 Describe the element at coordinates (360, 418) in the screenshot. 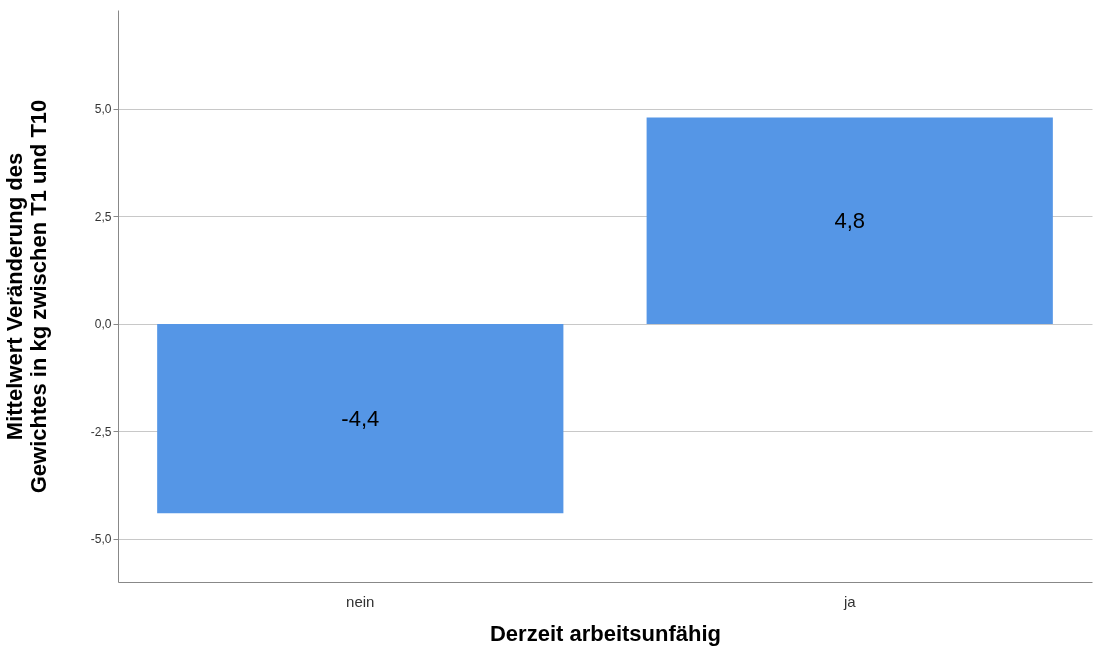

I see `data-label: -4,4` at that location.